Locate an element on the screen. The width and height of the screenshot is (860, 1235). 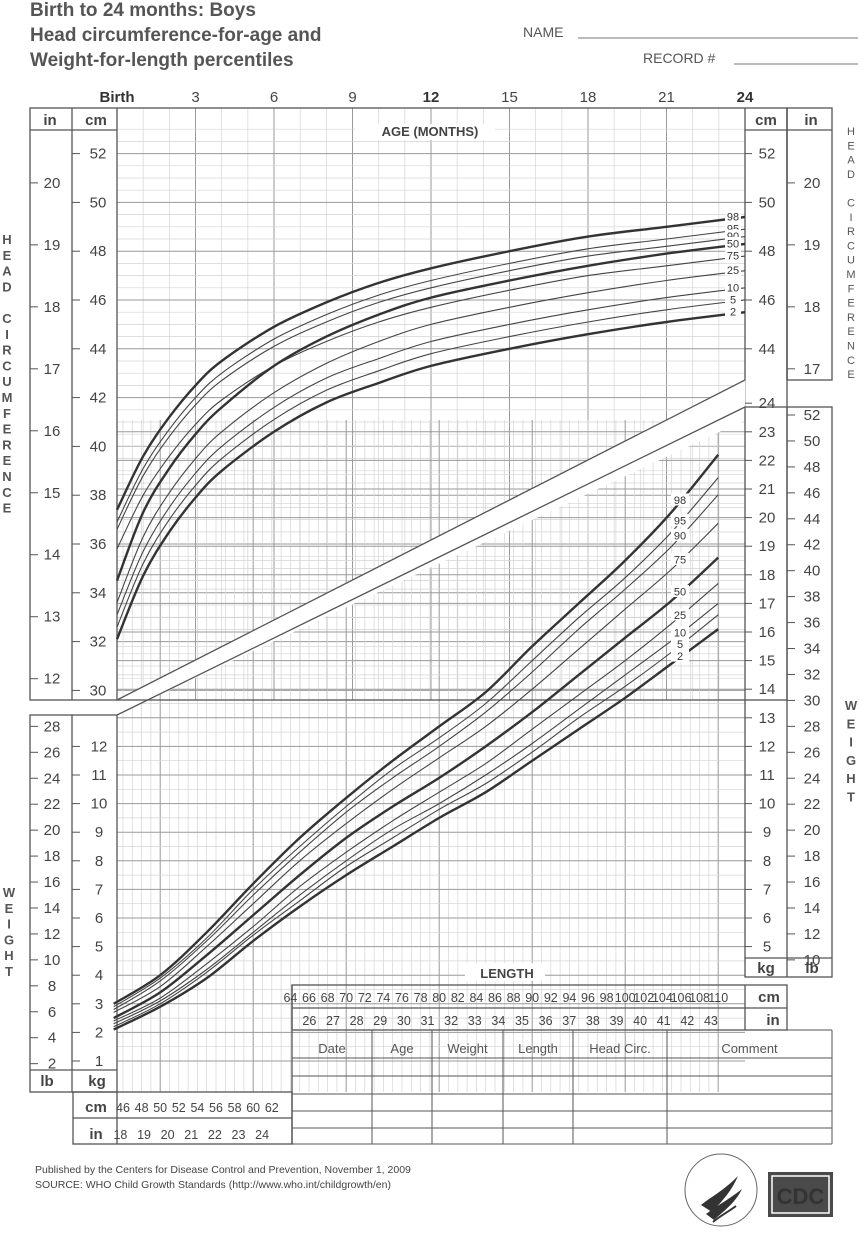
table-header-cell: Weight is located at coordinates (467, 1048).